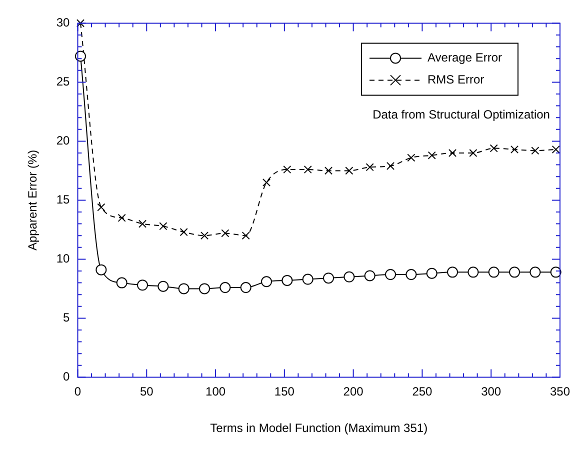 This screenshot has height=455, width=586. Describe the element at coordinates (456, 79) in the screenshot. I see `legend-label: RMS Error` at that location.